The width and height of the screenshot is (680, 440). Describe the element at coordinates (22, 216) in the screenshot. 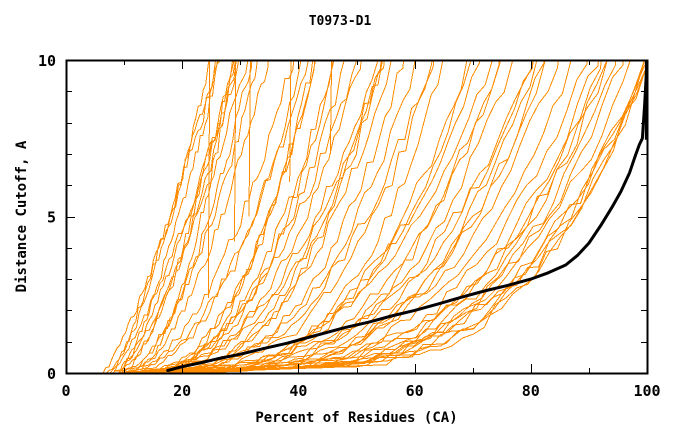

I see `y-axis-title: Distance Cutoff, A` at that location.